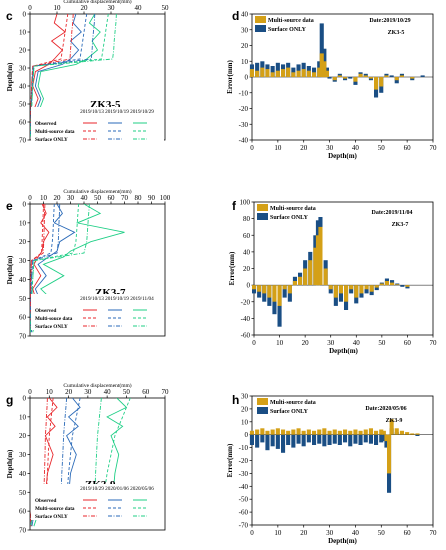 The width and height of the screenshot is (446, 550). What do you see at coordinates (139, 198) in the screenshot?
I see `x-tick-label: 80` at bounding box center [139, 198].